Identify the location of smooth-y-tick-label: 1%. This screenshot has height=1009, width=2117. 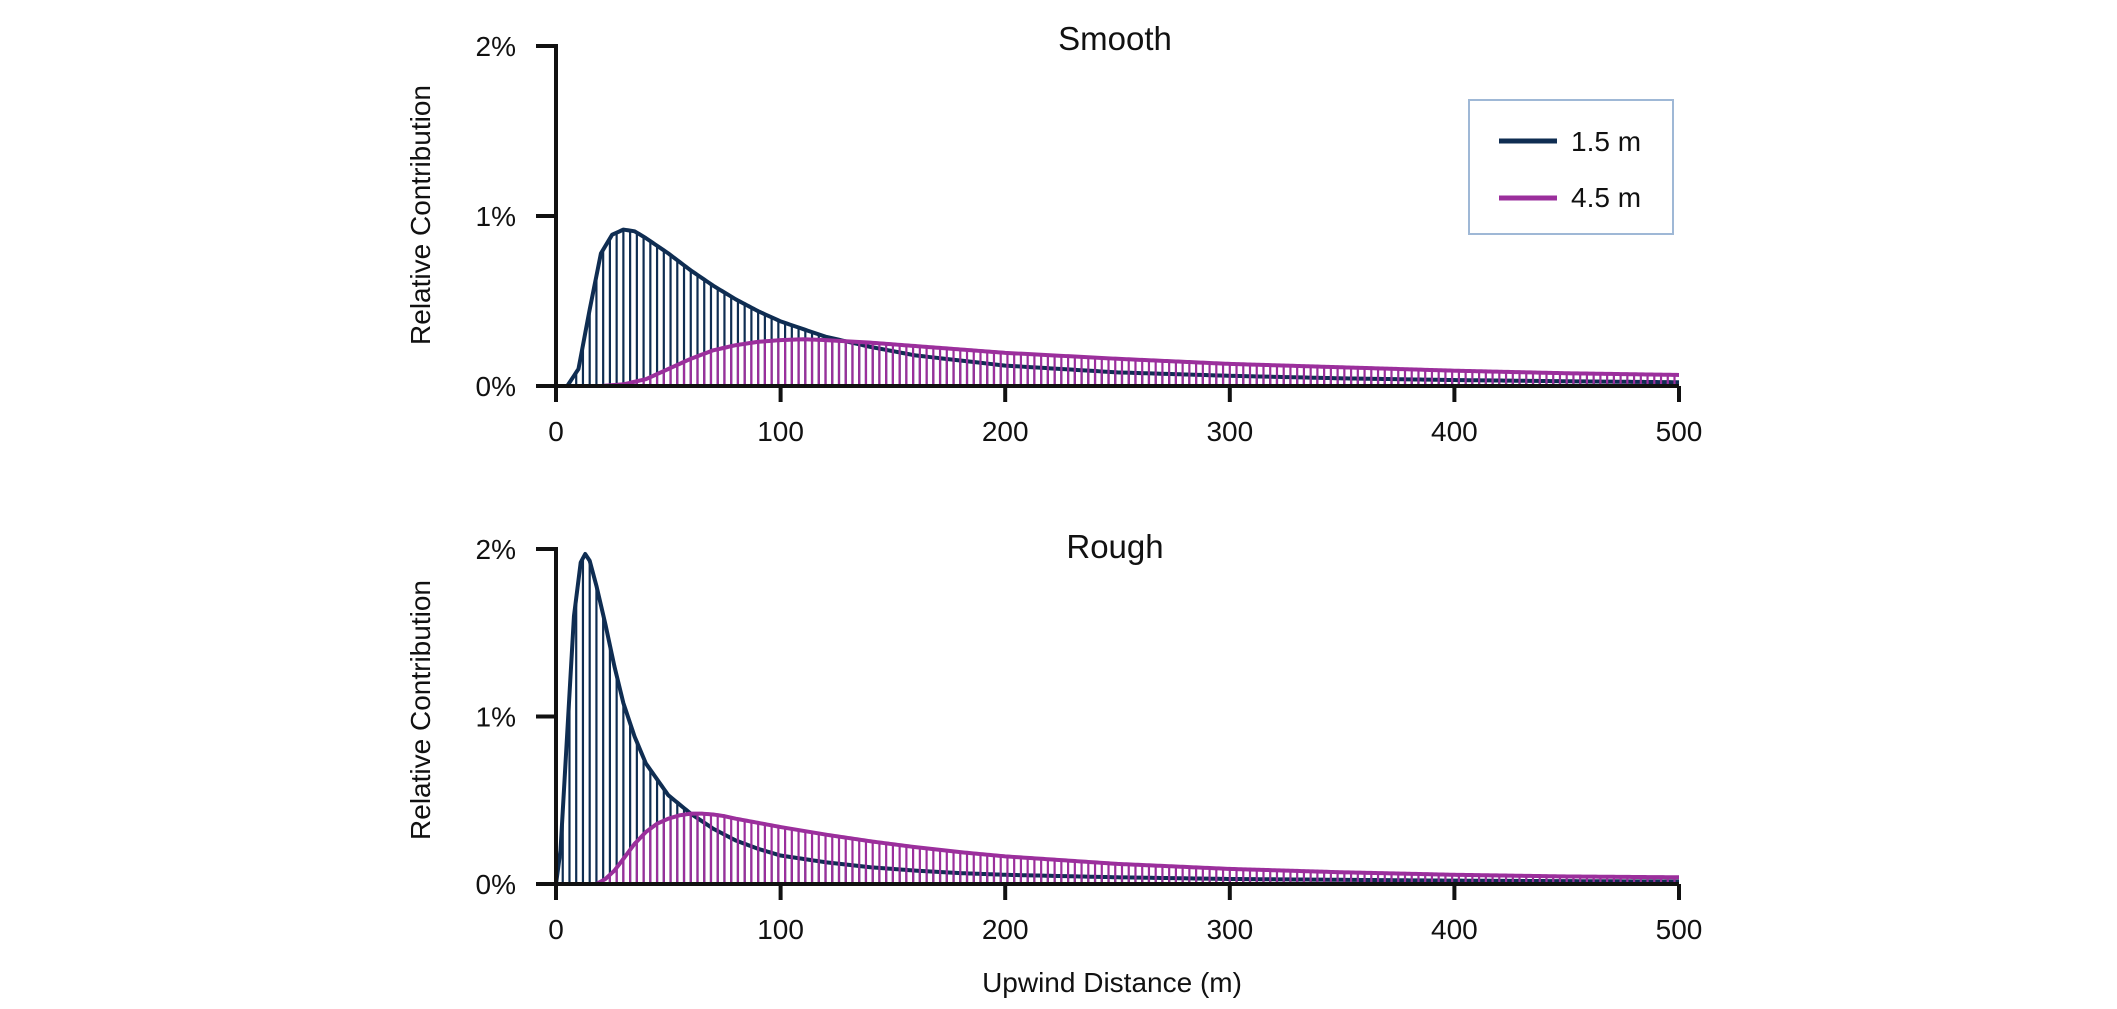
(496, 216).